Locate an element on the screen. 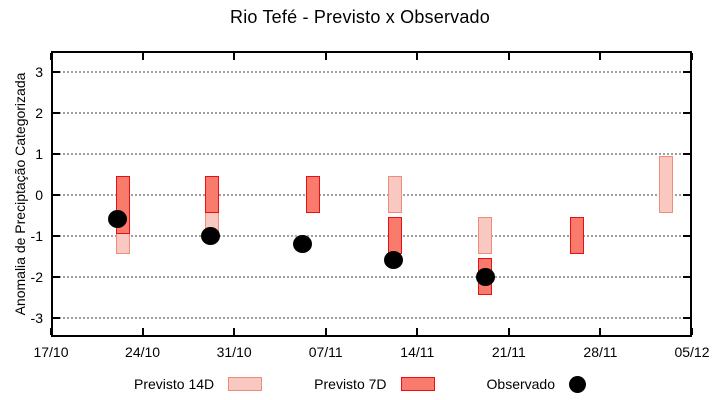 This screenshot has height=400, width=720. y-tick-label: 0 is located at coordinates (39, 194).